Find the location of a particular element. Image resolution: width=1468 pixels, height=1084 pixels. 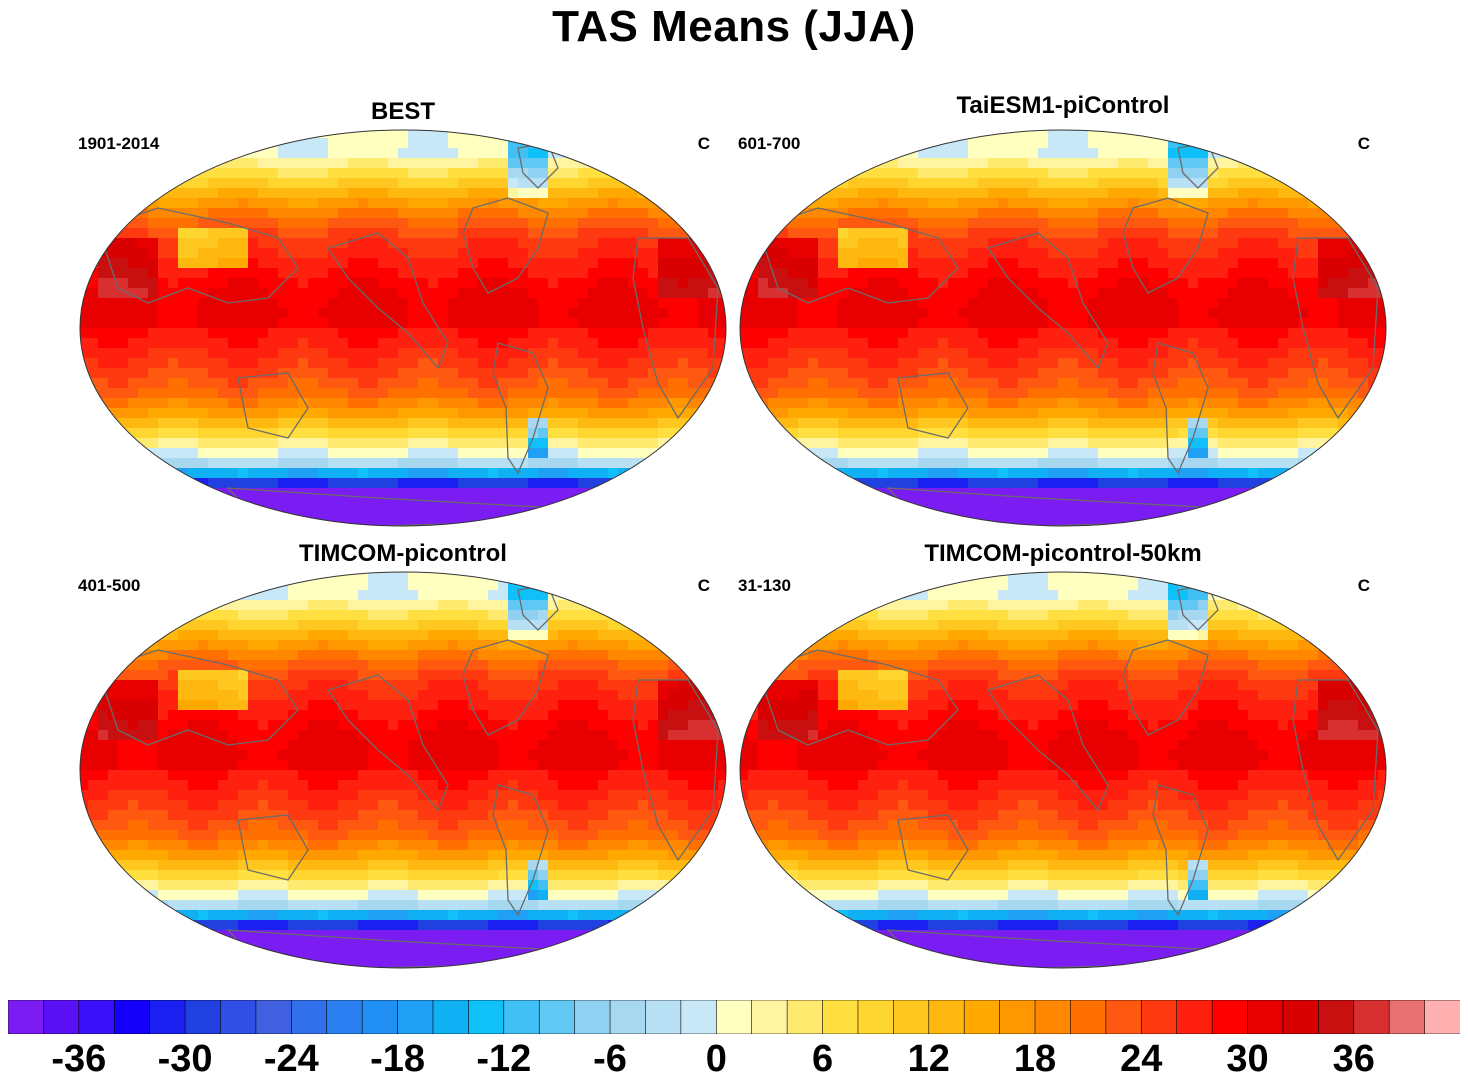

colorbar is located at coordinates (734, 1017).